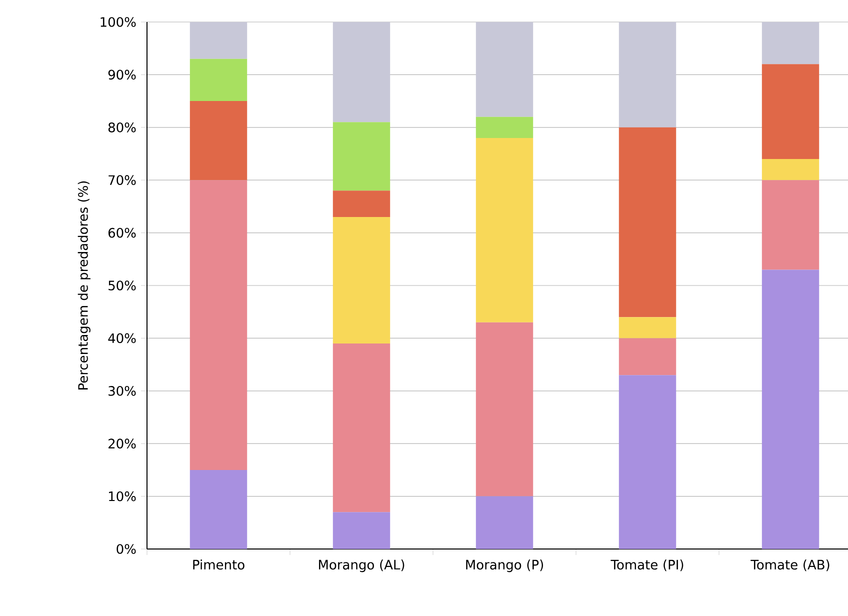 This screenshot has width=848, height=616. Describe the element at coordinates (218, 565) in the screenshot. I see `x-tick-label: Pimento` at that location.